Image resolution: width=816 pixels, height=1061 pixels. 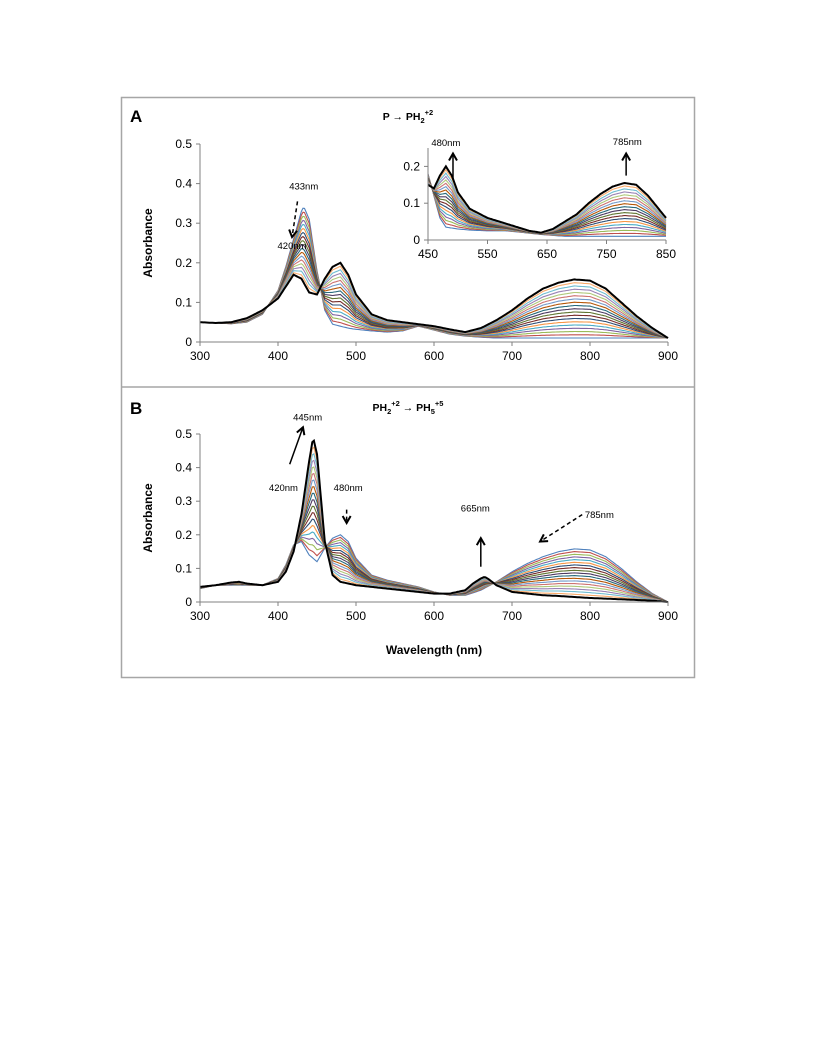 What do you see at coordinates (408, 116) in the screenshot?
I see `panel-a-title: P → PH2+2` at bounding box center [408, 116].